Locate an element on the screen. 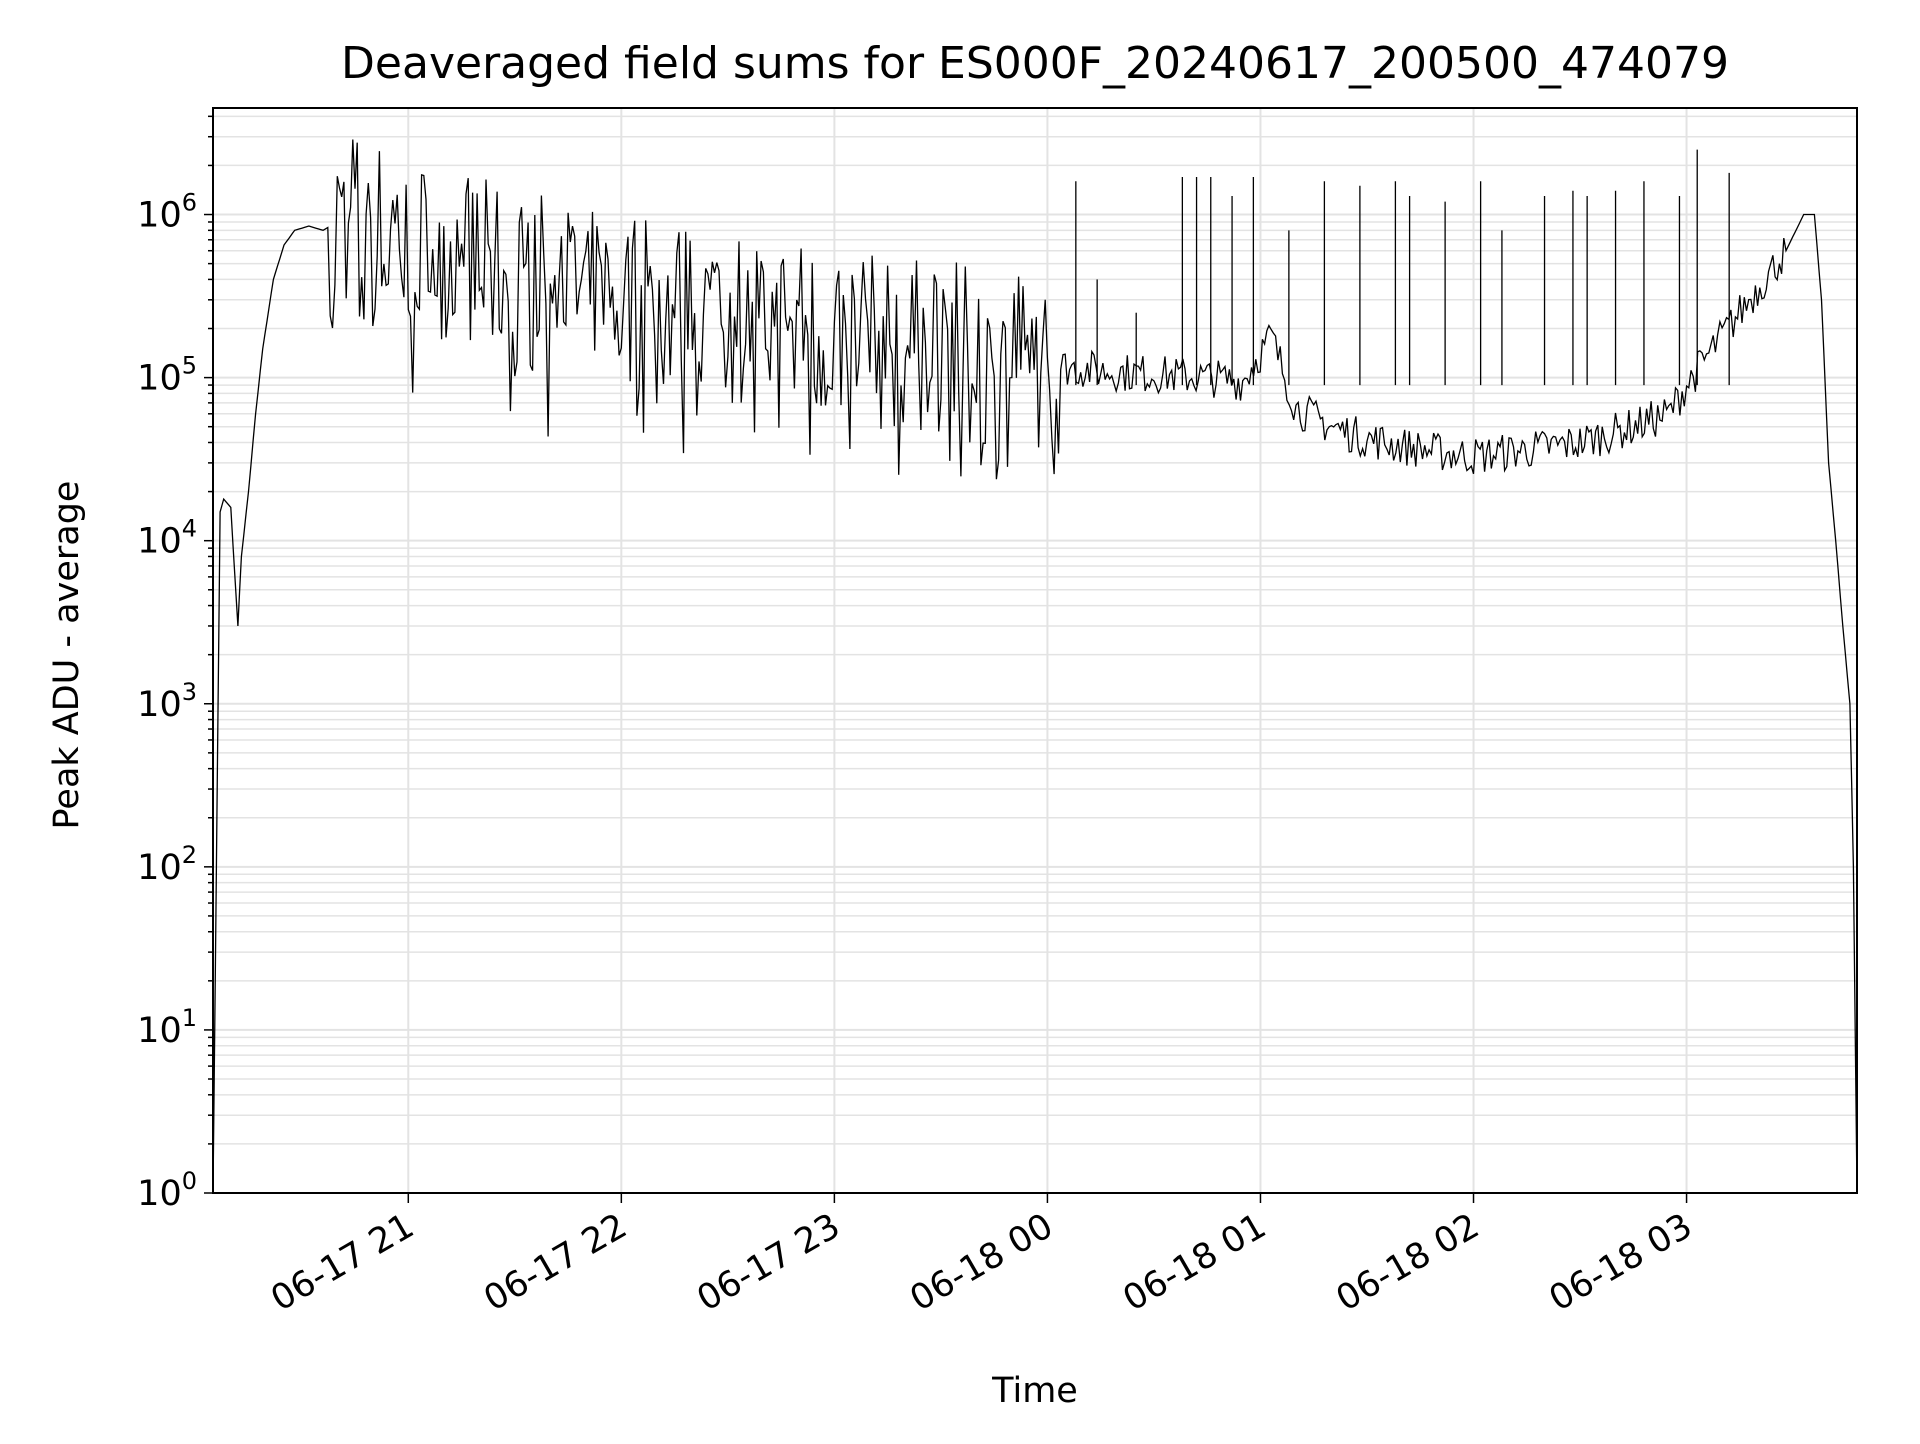 The height and width of the screenshot is (1444, 1920). y-tick-label: 10³ is located at coordinates (167, 701).